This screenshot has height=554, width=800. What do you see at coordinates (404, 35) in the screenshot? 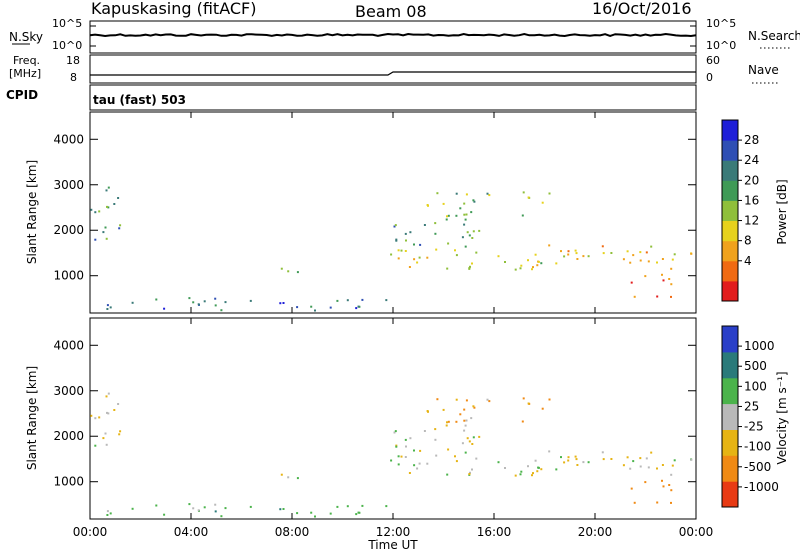
I see `noise-panel: N.Sky 10^5 10^0 10^5 10^0 N.Search` at bounding box center [404, 35].